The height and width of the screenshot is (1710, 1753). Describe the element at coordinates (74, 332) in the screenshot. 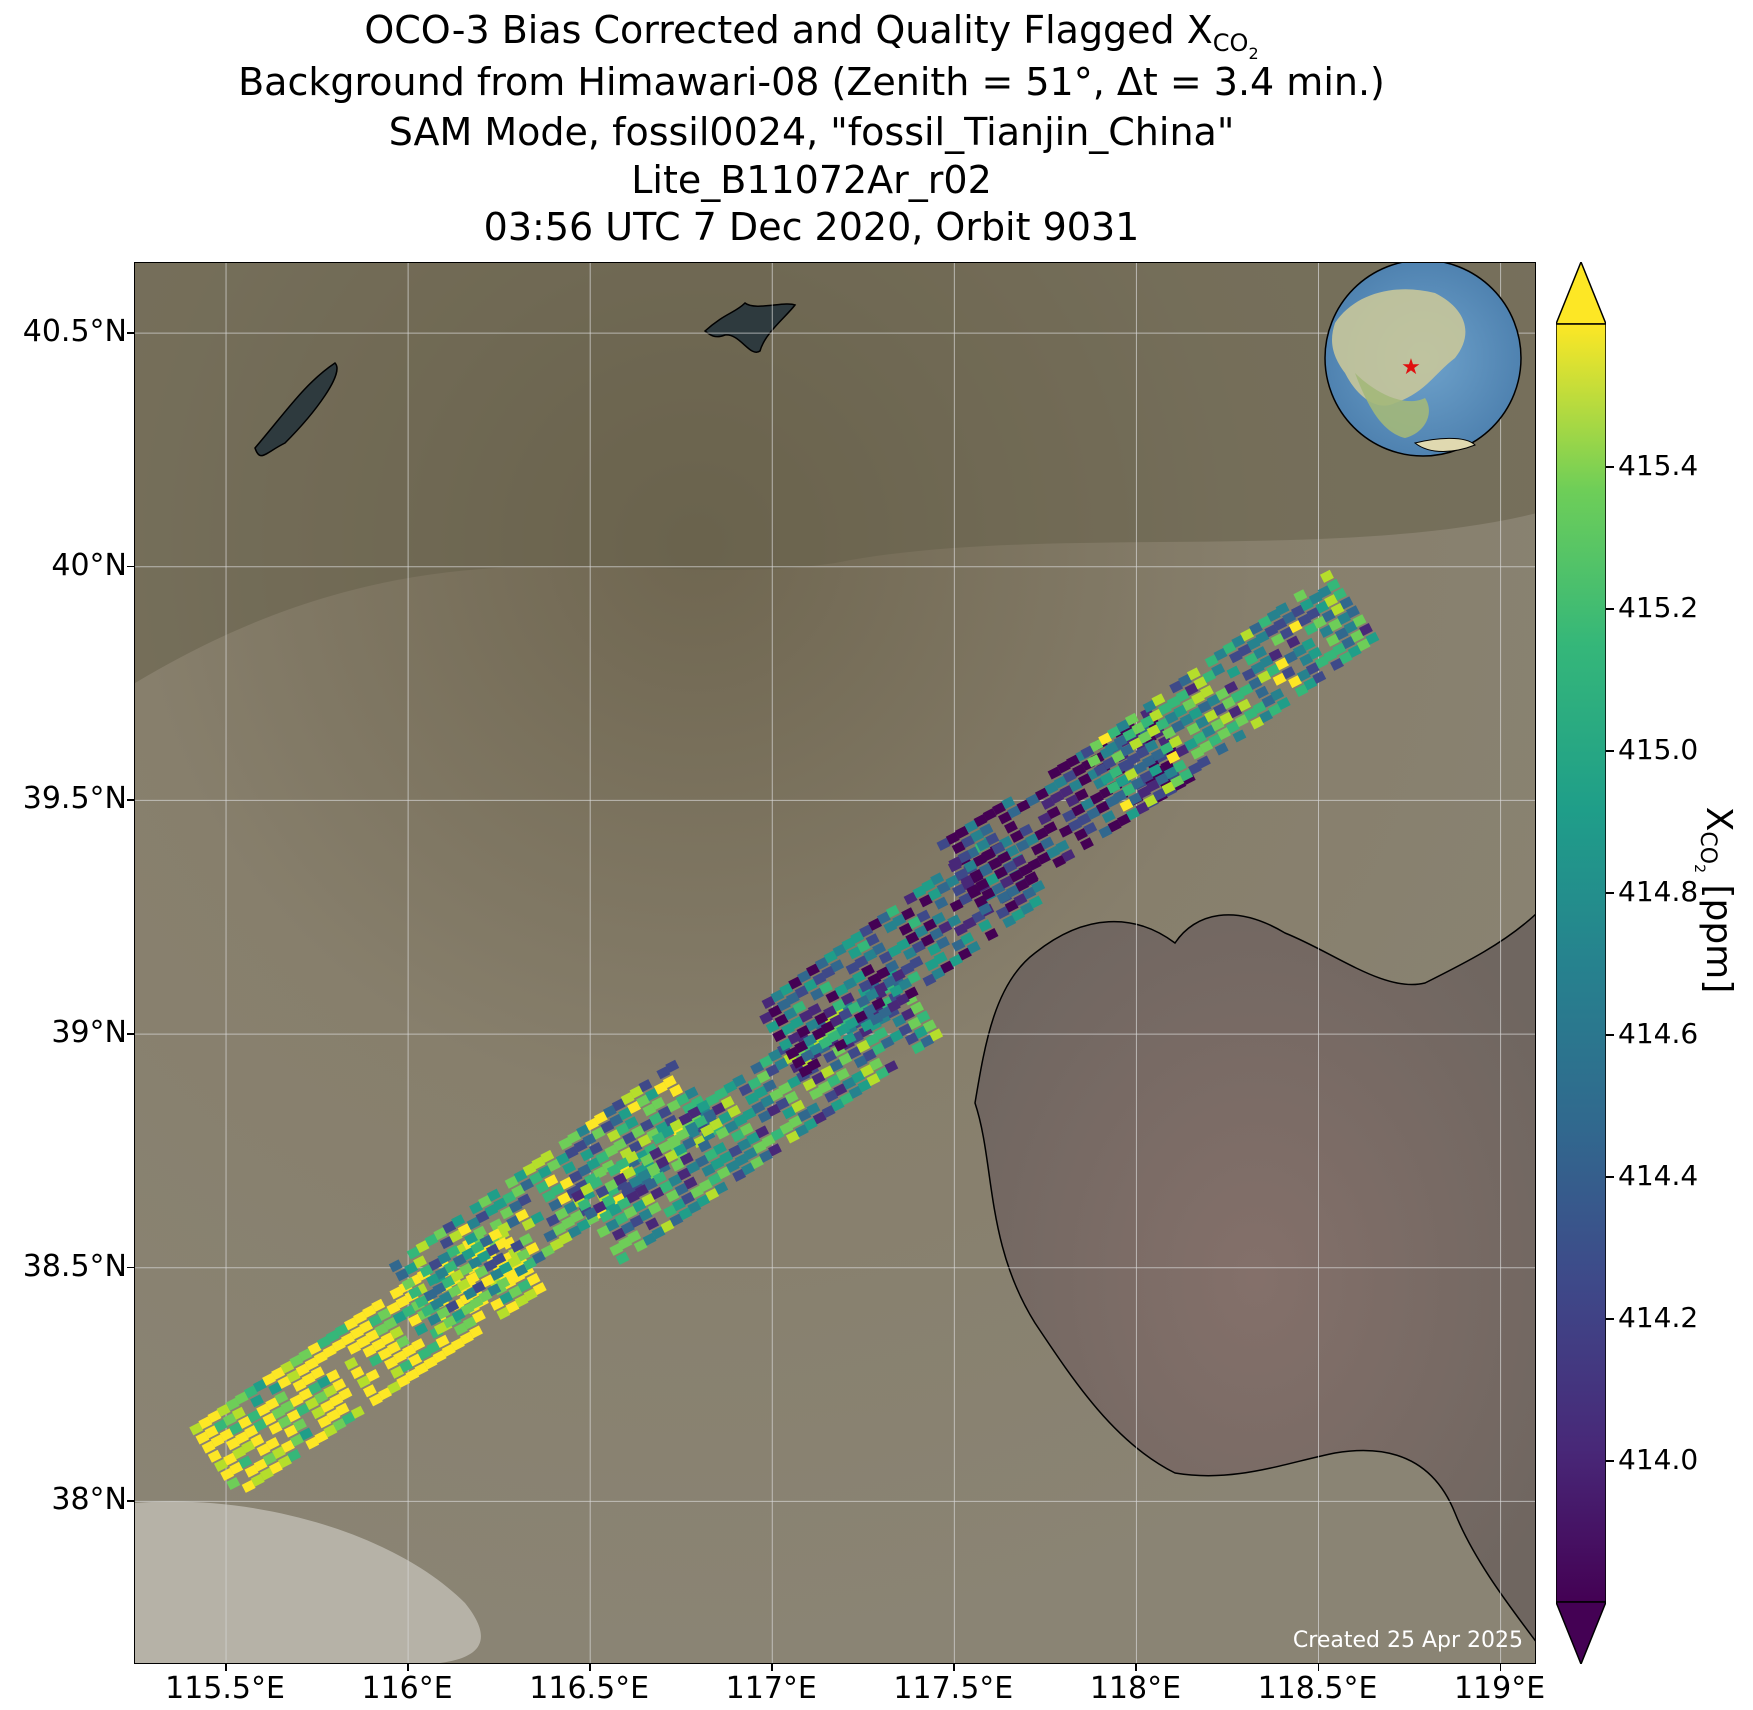

I see `y-tick-label: 40.5°N` at that location.